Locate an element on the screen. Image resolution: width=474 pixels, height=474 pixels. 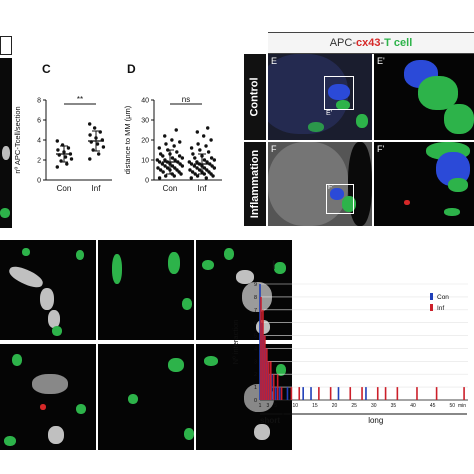
chart-c: 0 2 4 6 8 nº APC-Tcell/section Con Inf ** is located at coordinates (62, 144).